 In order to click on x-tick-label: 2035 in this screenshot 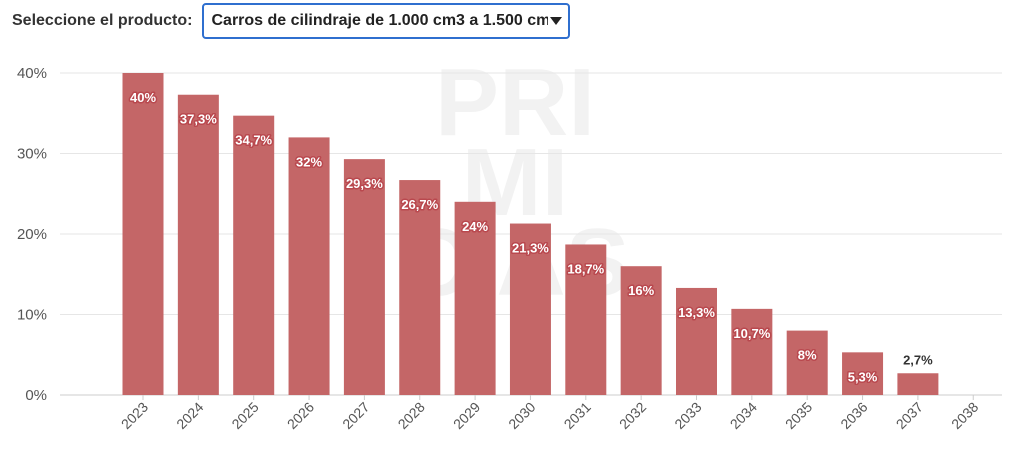, I will do `click(798, 415)`.